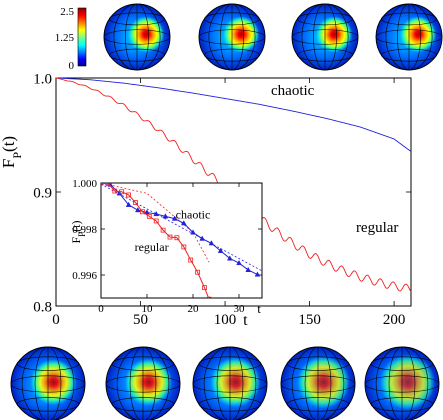  I want to click on x-tick-label: 50, so click(140, 320).